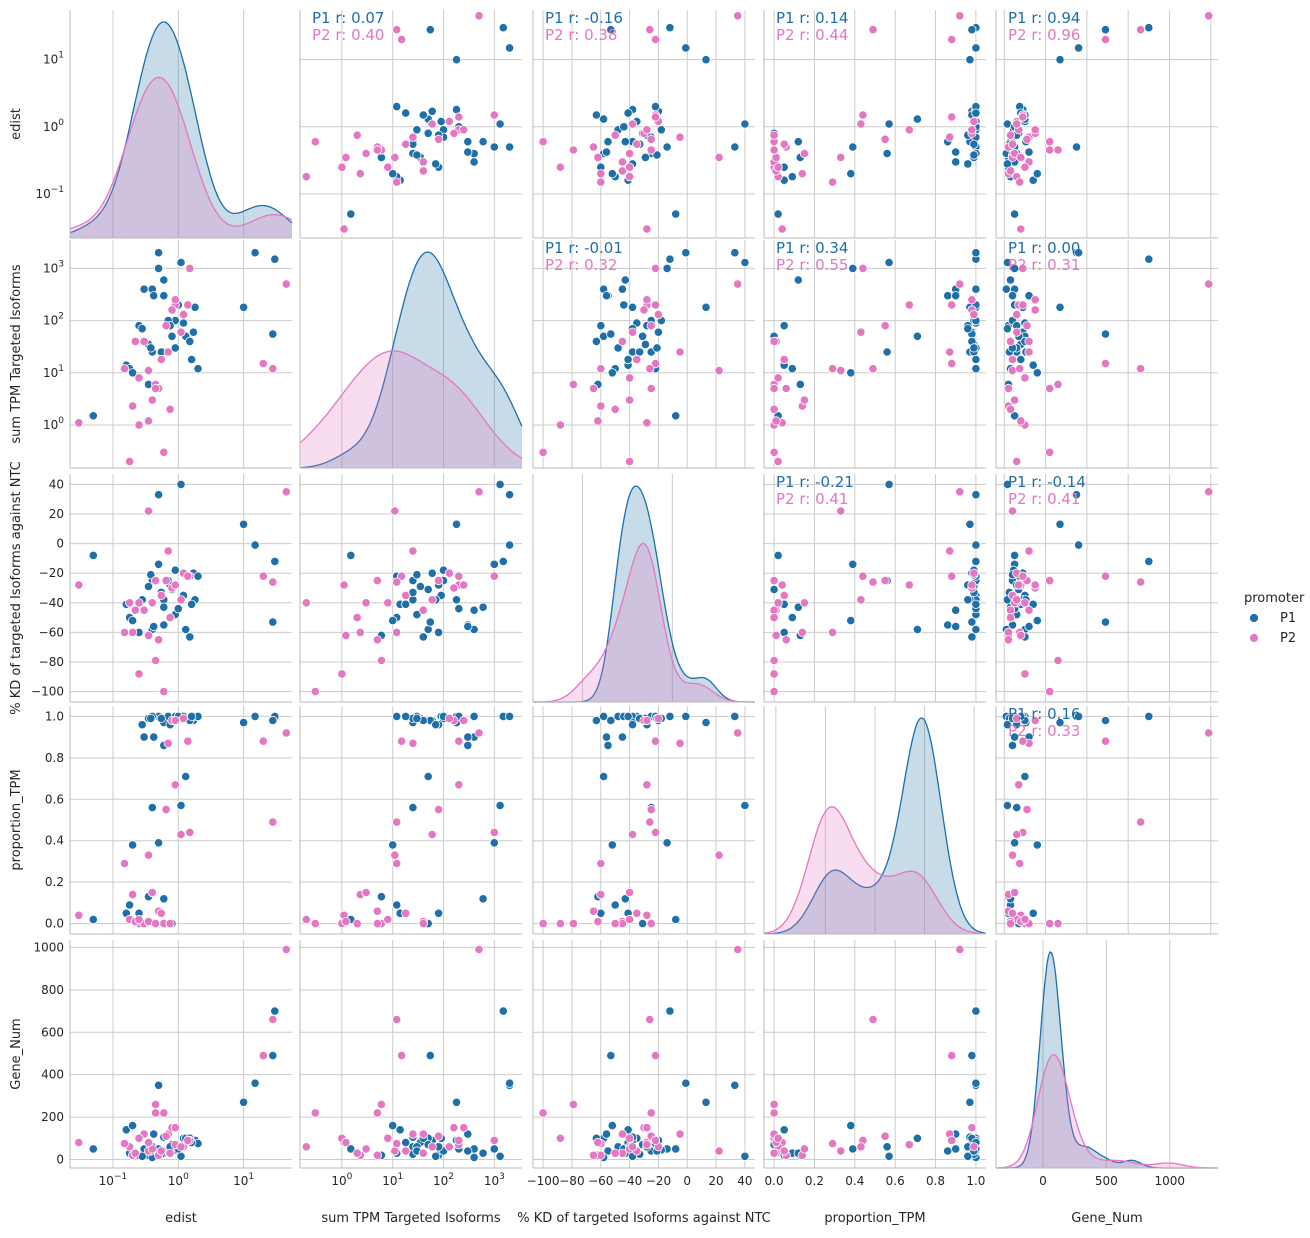 The height and width of the screenshot is (1238, 1310). I want to click on legend-marker-P1, so click(1254, 618).